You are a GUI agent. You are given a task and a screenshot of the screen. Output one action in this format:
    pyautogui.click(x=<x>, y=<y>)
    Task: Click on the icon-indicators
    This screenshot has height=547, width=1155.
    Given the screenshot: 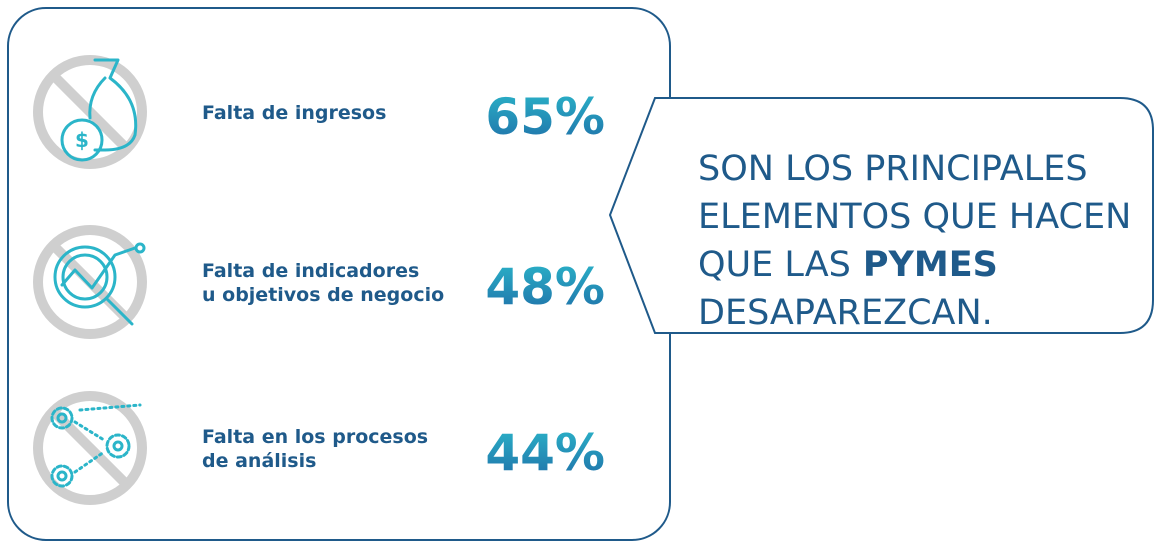 What is the action you would take?
    pyautogui.click(x=90, y=282)
    